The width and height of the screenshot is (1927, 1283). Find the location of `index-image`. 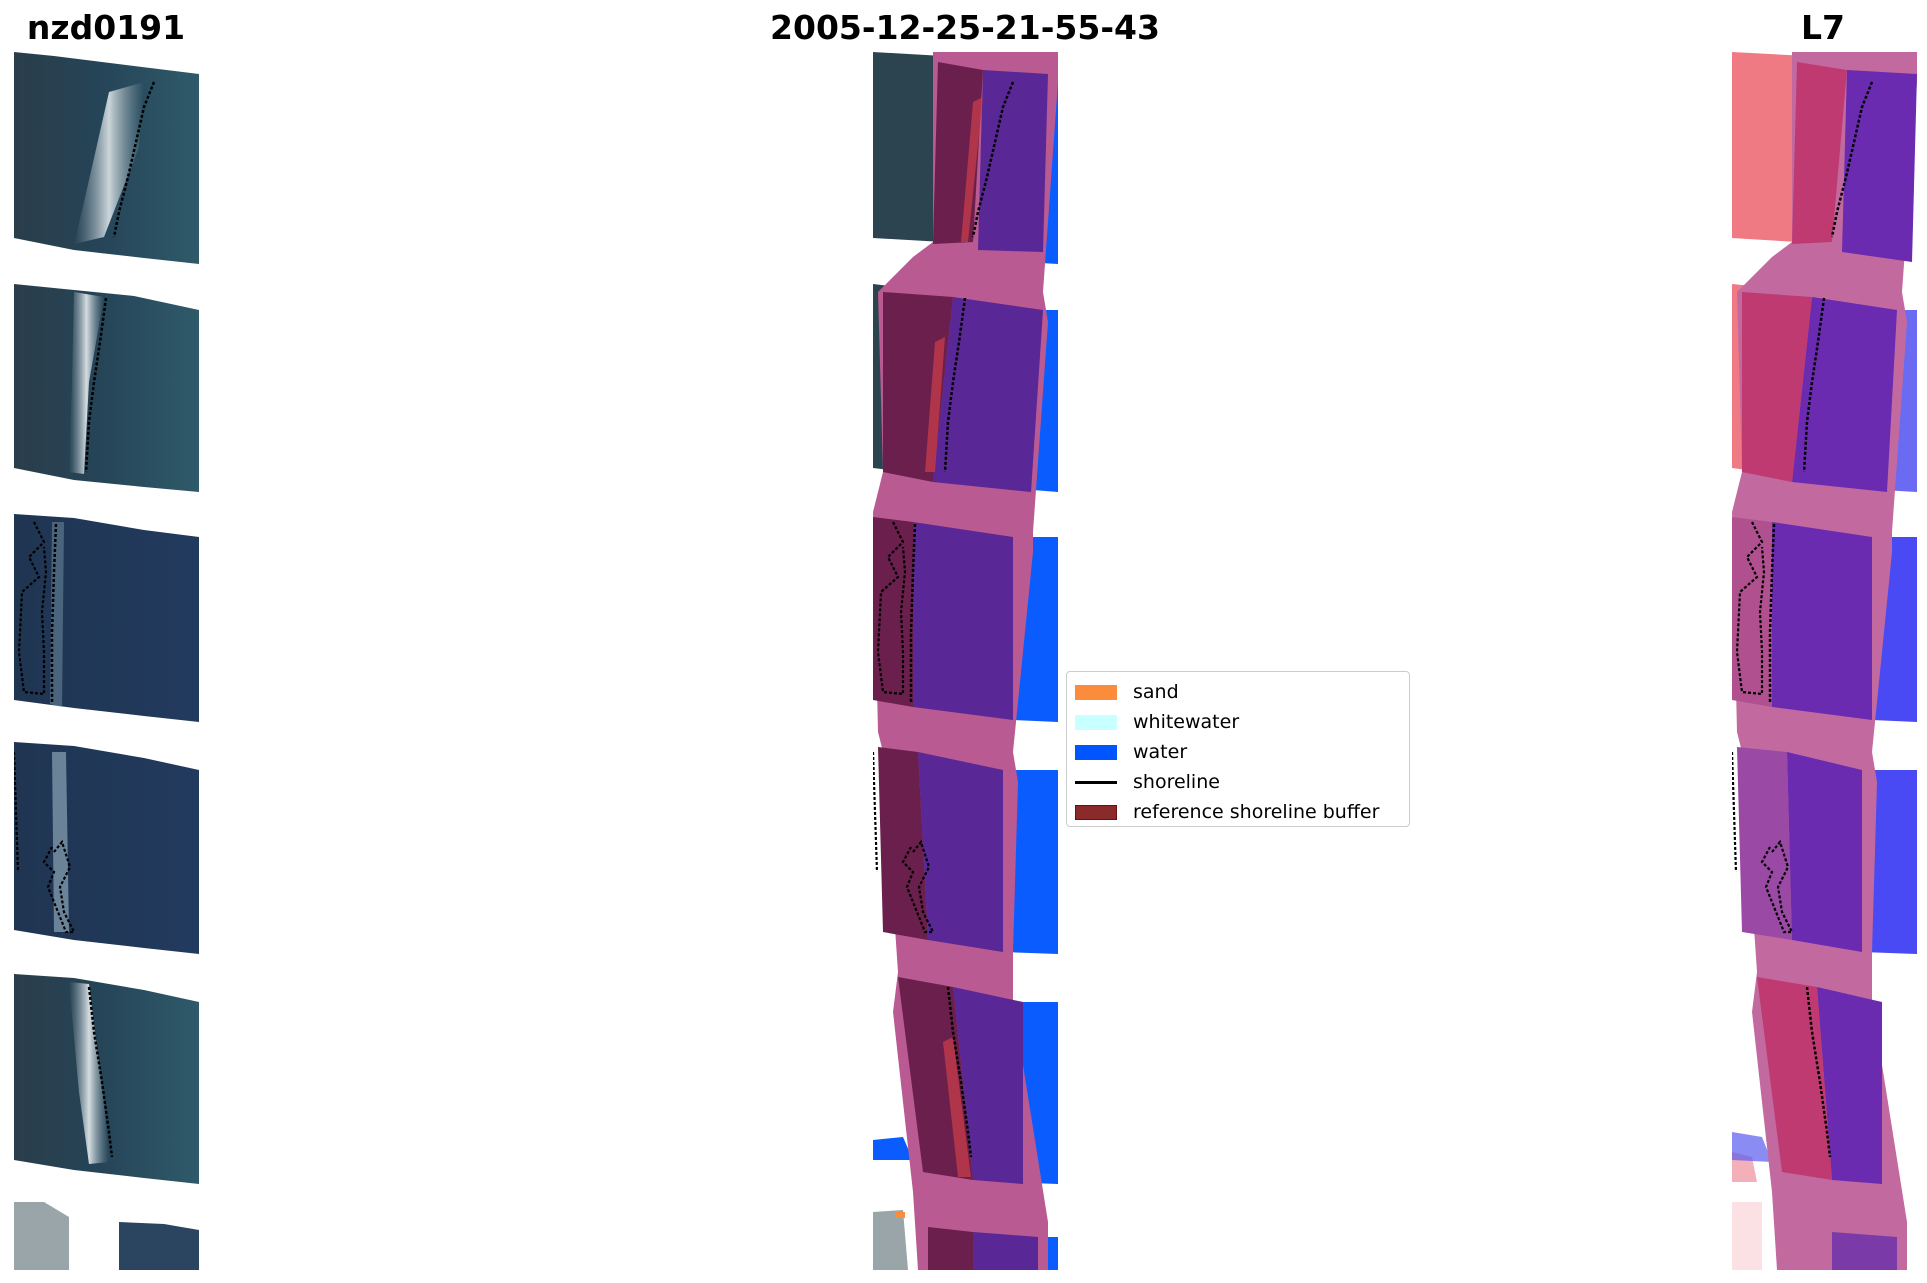

index-image is located at coordinates (1824, 661).